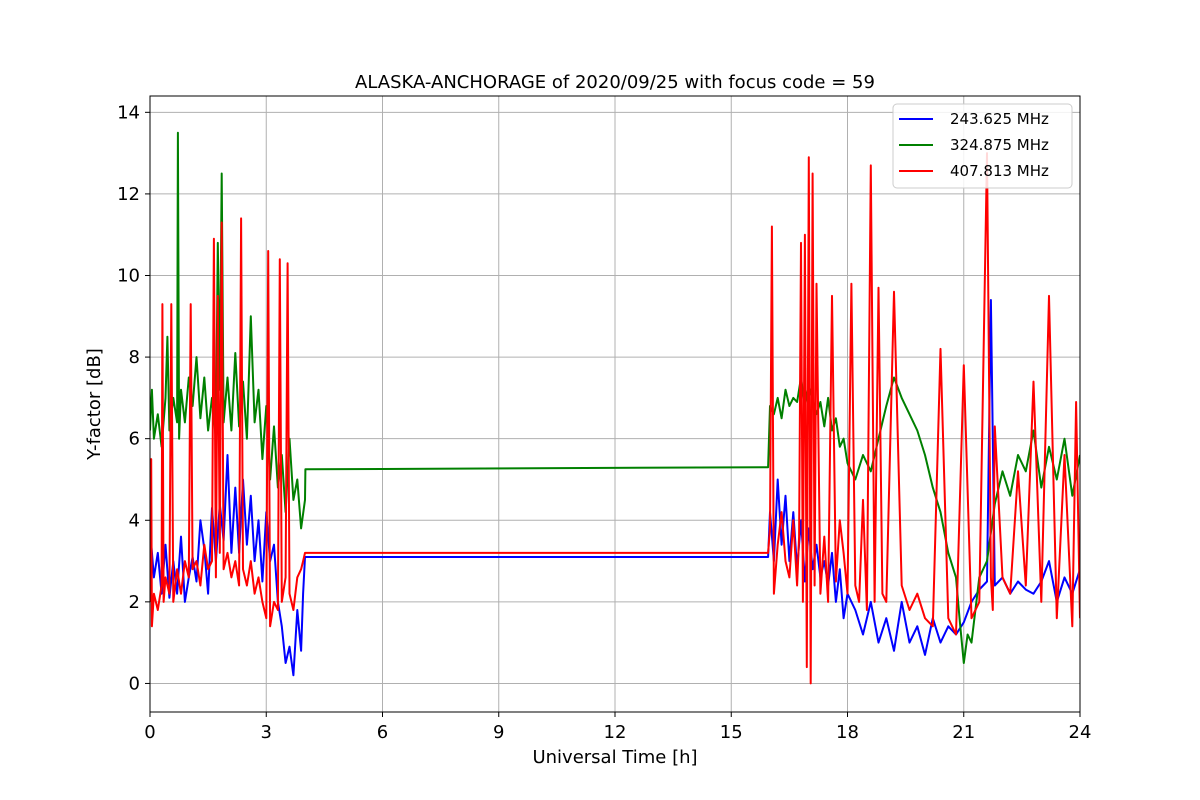 The height and width of the screenshot is (800, 1200). I want to click on legend-box, so click(982, 146).